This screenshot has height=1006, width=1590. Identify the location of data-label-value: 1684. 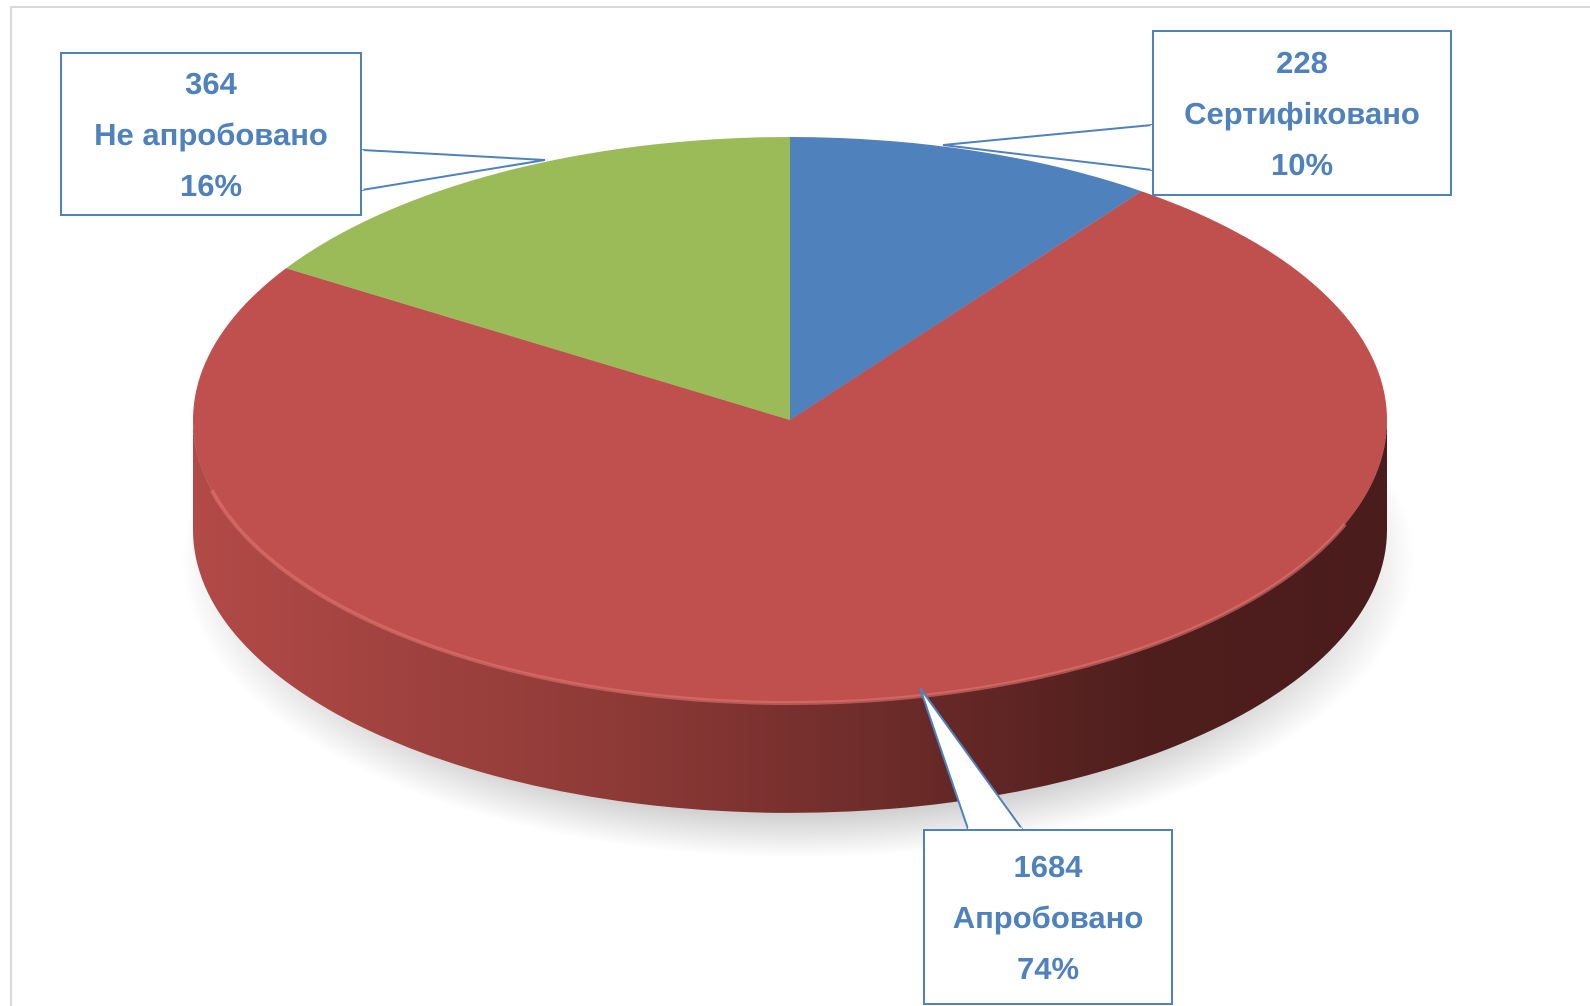
(1048, 866).